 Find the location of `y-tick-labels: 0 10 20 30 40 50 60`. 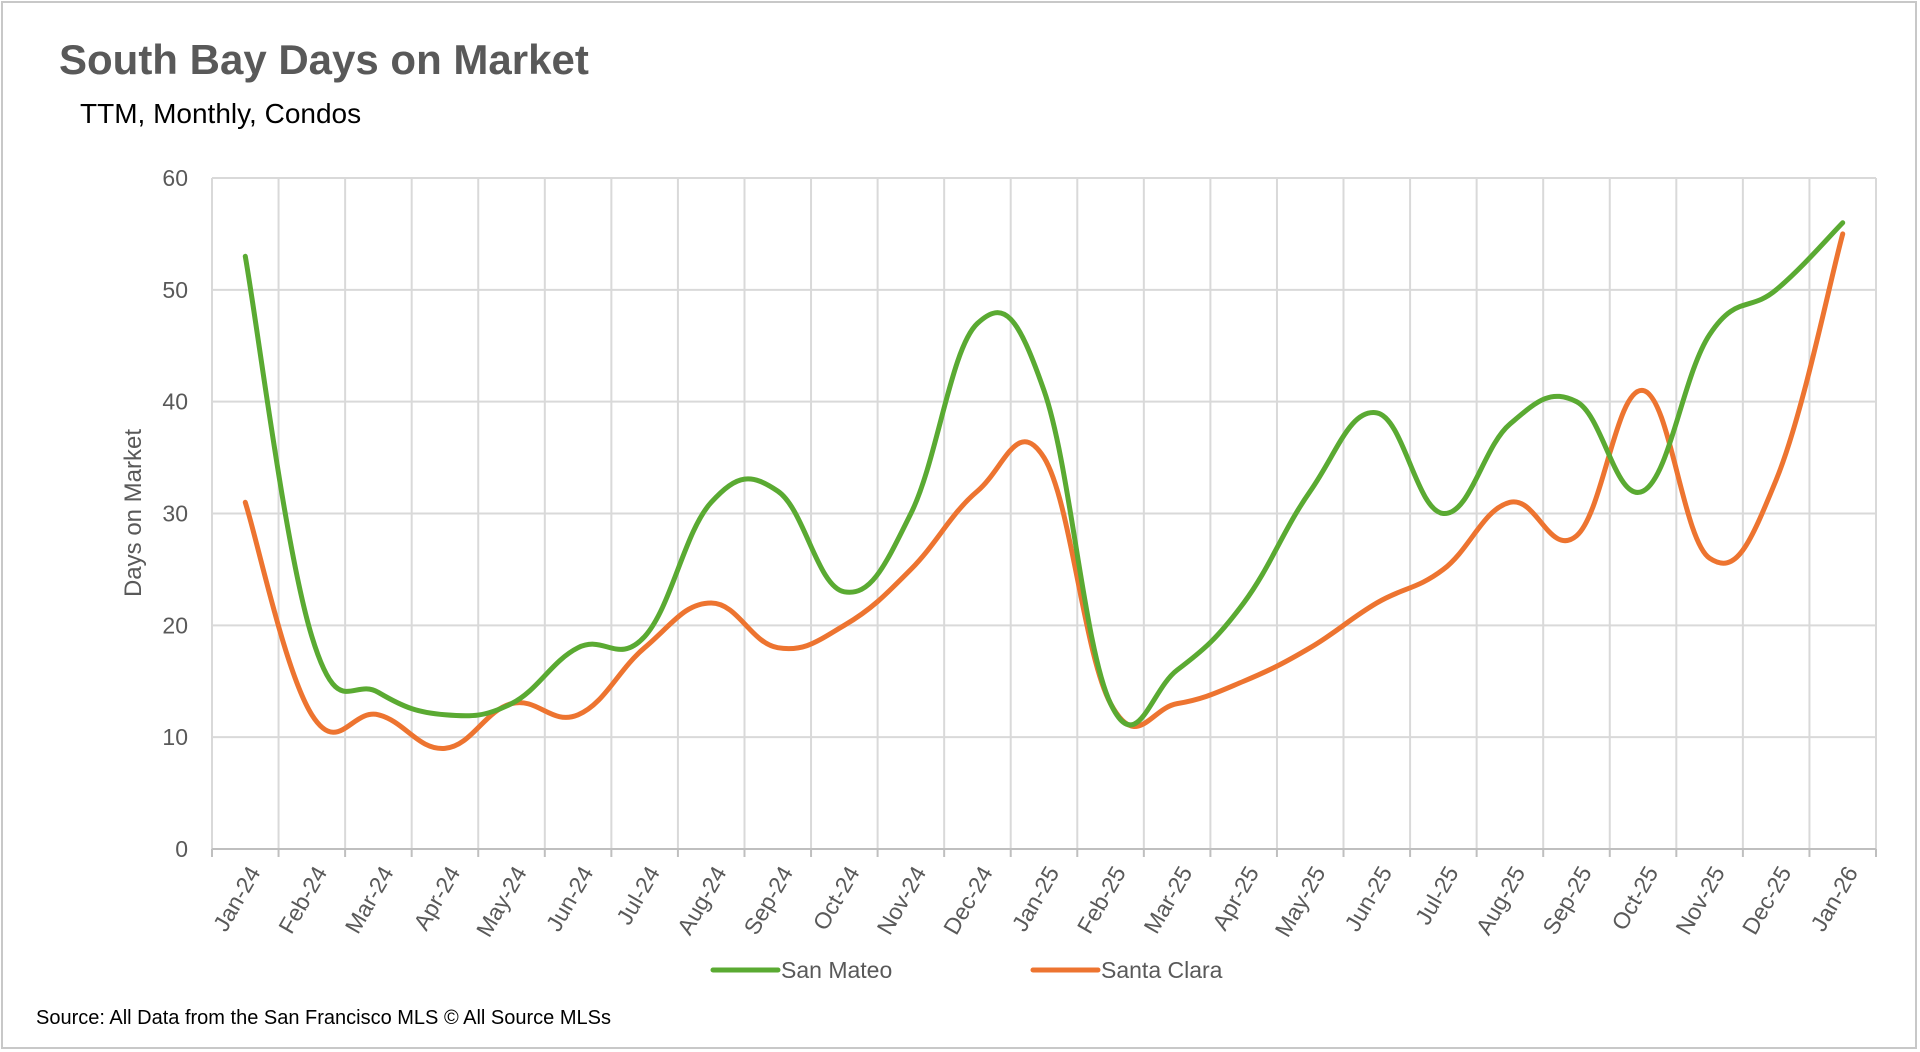

y-tick-labels: 0 10 20 30 40 50 60 is located at coordinates (175, 513).